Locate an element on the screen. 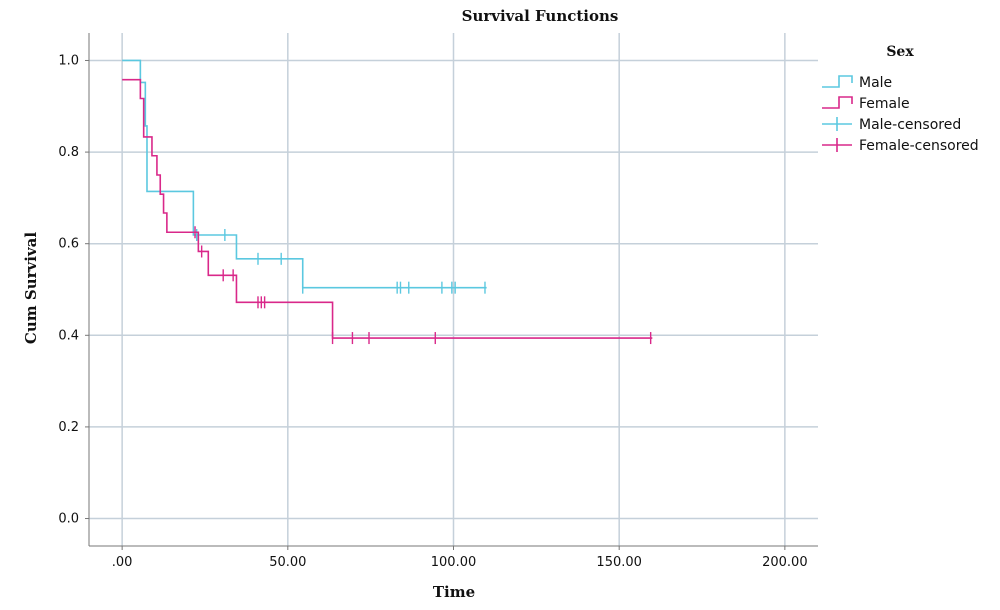  x-tick-label: .00 is located at coordinates (122, 562).